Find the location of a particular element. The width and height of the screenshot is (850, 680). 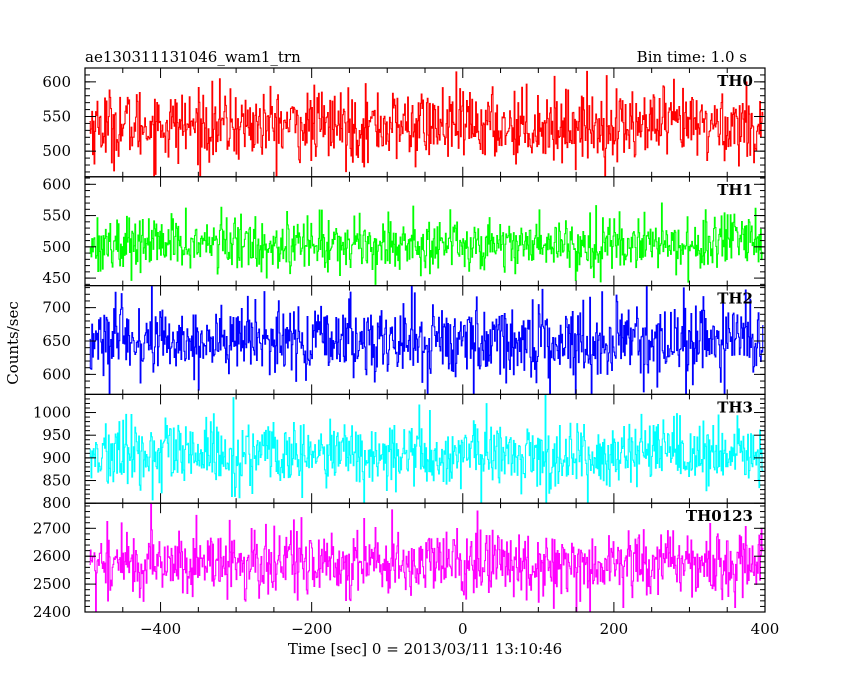

y-tick-label: 2600 is located at coordinates (52, 556).